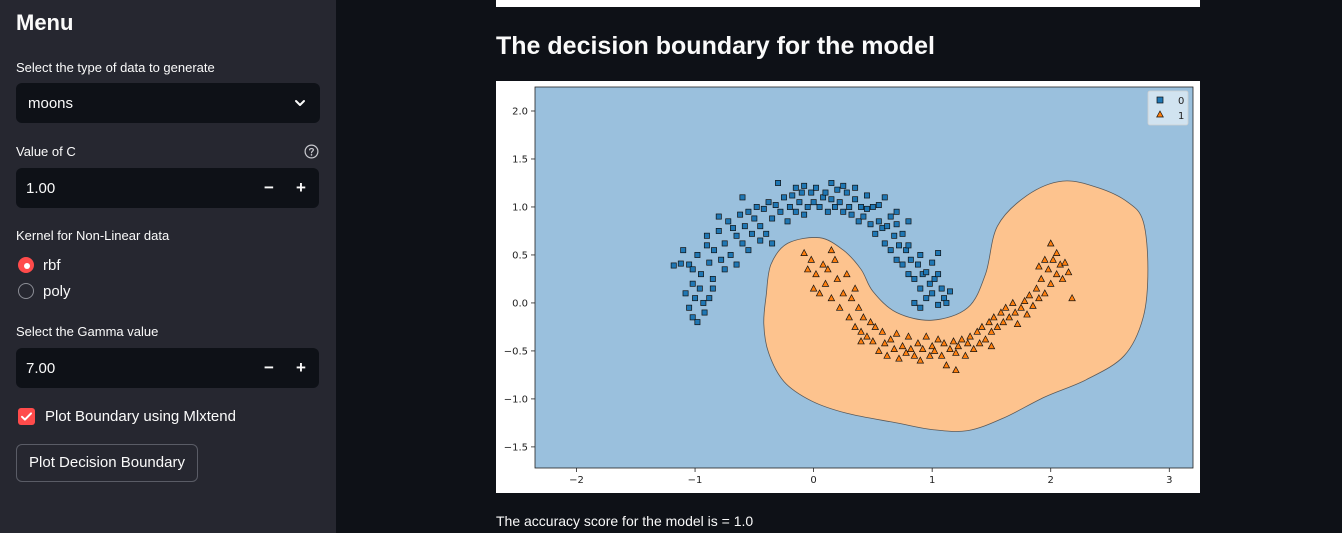 The width and height of the screenshot is (1342, 533). I want to click on gamma-increment-button: +, so click(301, 367).